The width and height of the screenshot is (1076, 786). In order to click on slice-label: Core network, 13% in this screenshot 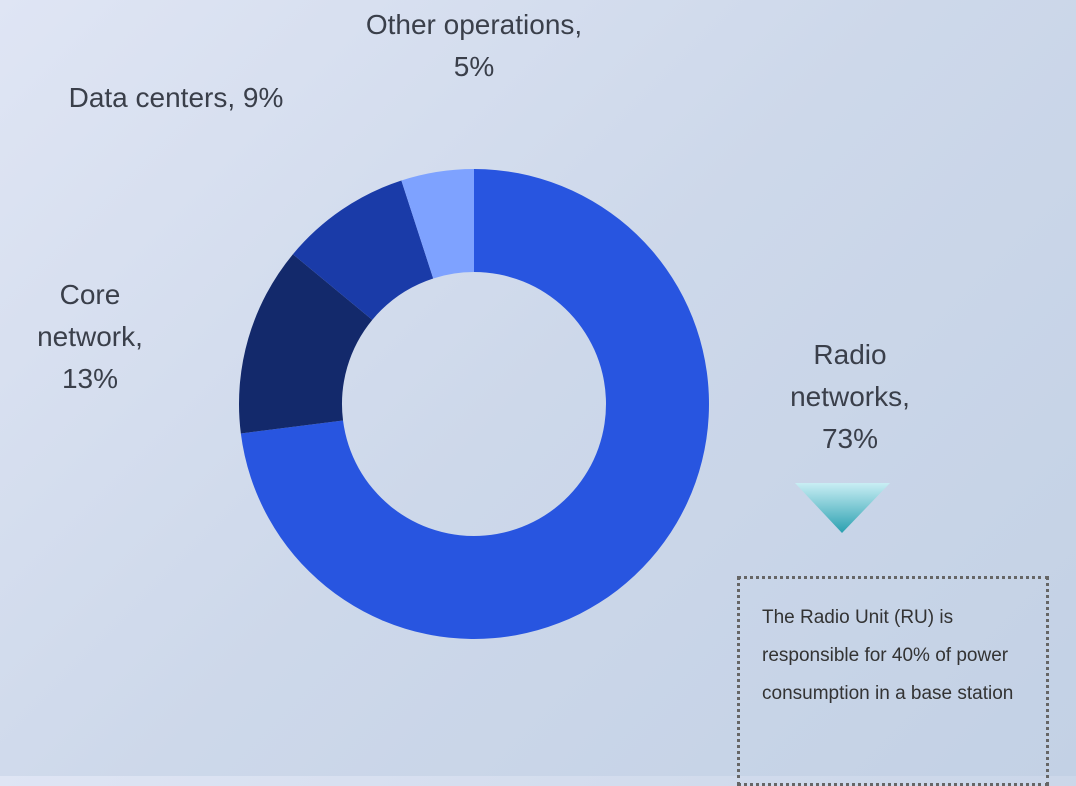, I will do `click(90, 336)`.